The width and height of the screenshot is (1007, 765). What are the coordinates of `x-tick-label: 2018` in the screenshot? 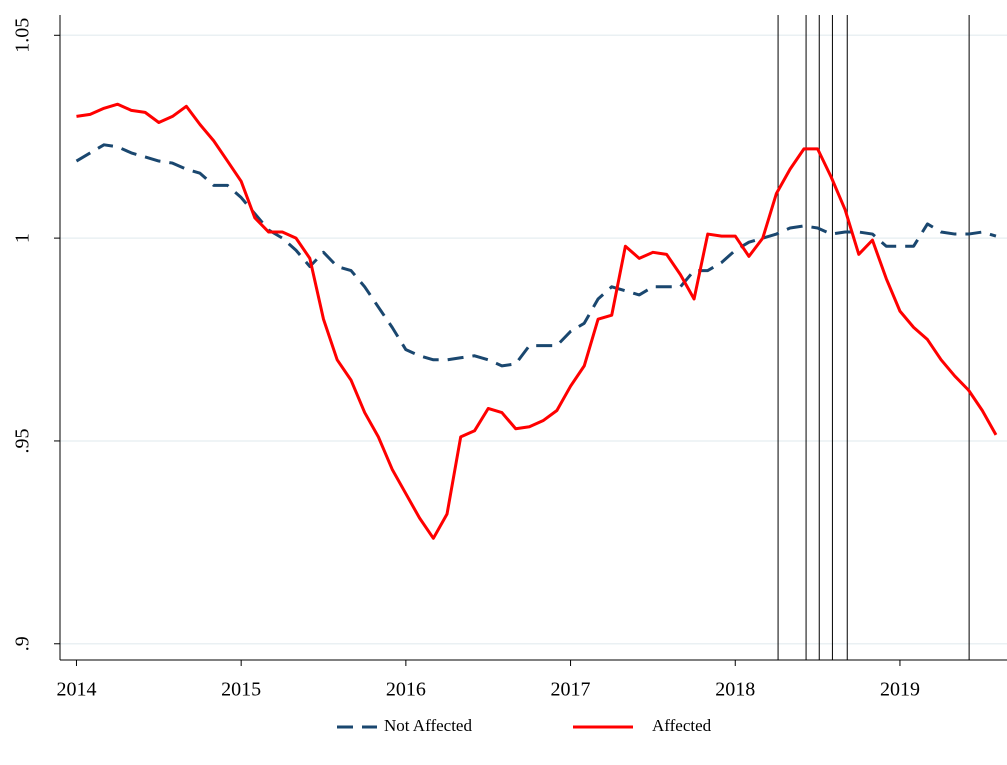 It's located at (735, 690).